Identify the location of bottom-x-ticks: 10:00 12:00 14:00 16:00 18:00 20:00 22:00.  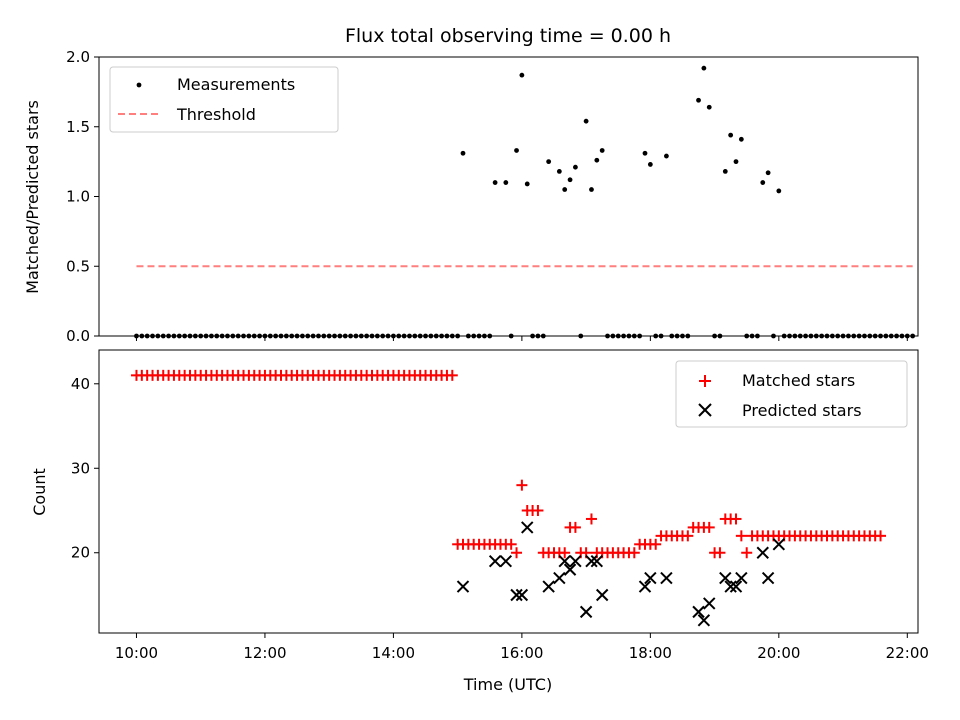
(522, 647).